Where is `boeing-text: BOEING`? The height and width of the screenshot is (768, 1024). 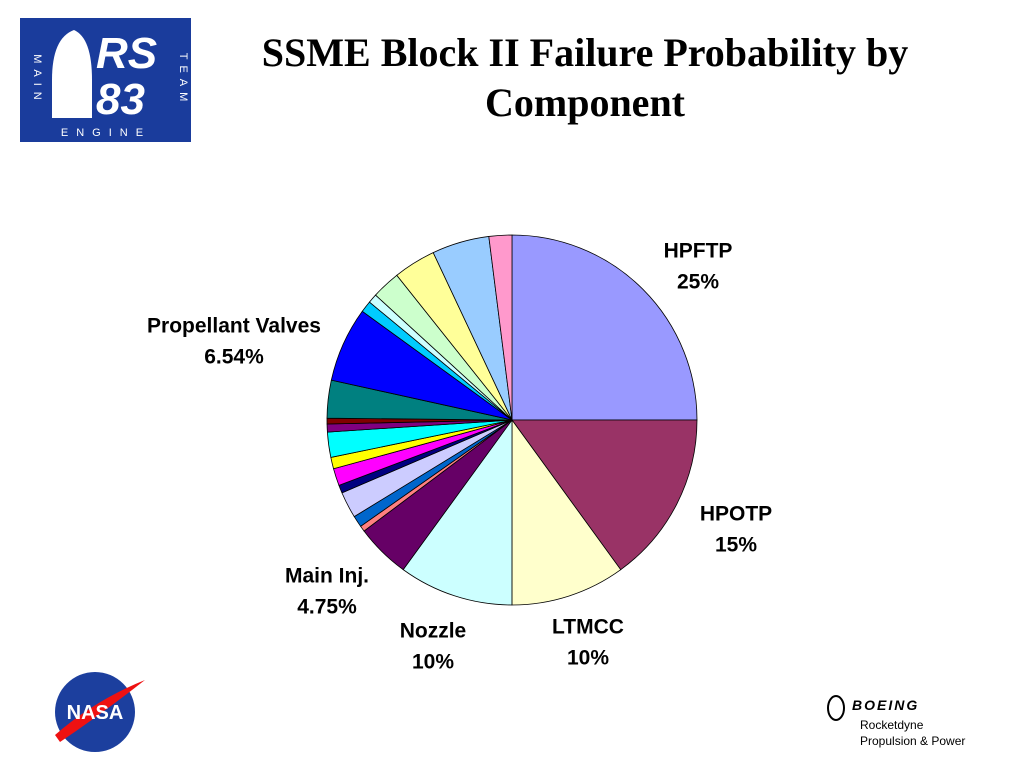
boeing-text: BOEING is located at coordinates (885, 705).